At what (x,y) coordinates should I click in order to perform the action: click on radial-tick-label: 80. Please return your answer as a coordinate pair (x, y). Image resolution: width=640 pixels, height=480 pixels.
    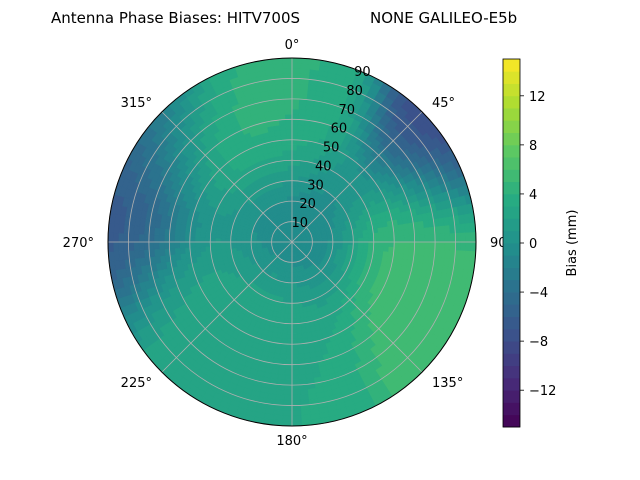
    Looking at the image, I should click on (354, 91).